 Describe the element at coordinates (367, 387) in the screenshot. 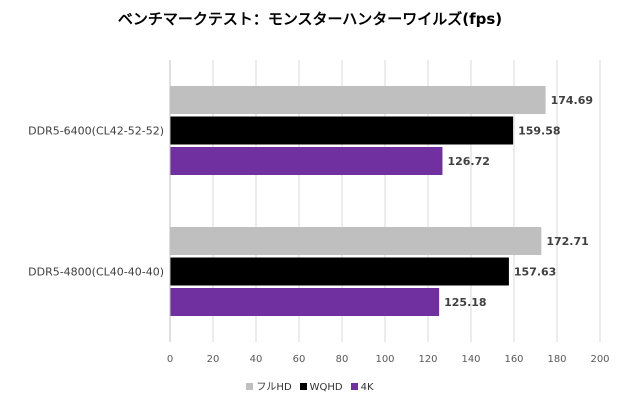

I see `legend-label: 4K` at that location.